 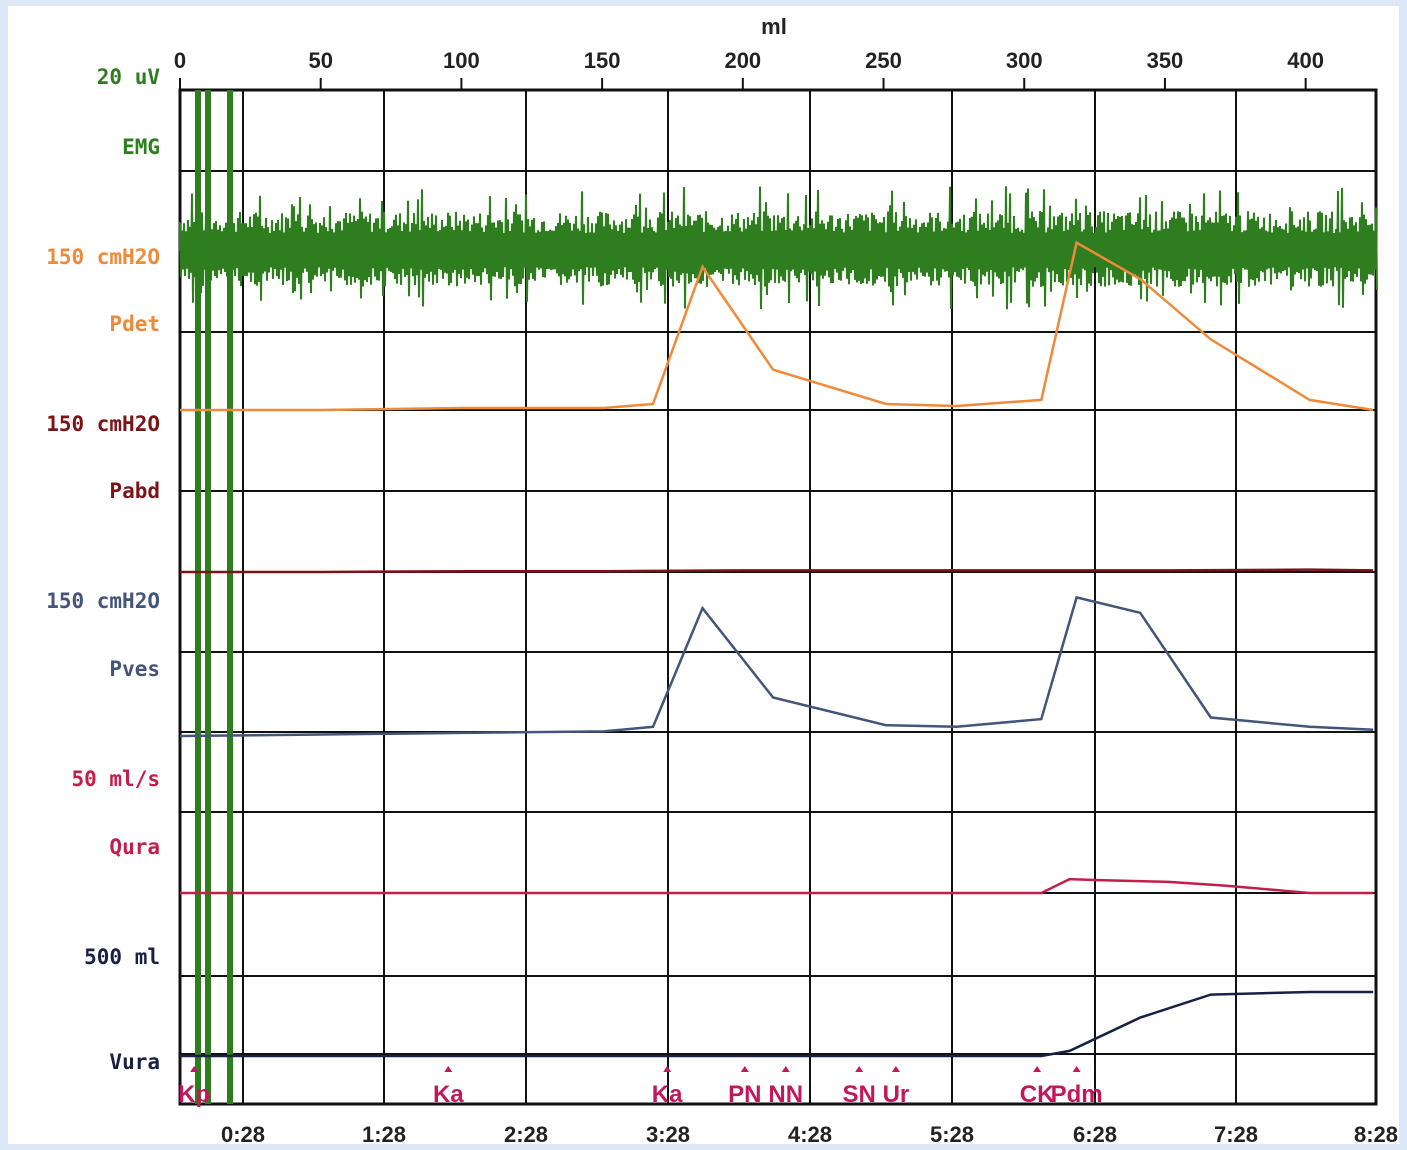 I want to click on event-label-1: Ka, so click(x=448, y=1094).